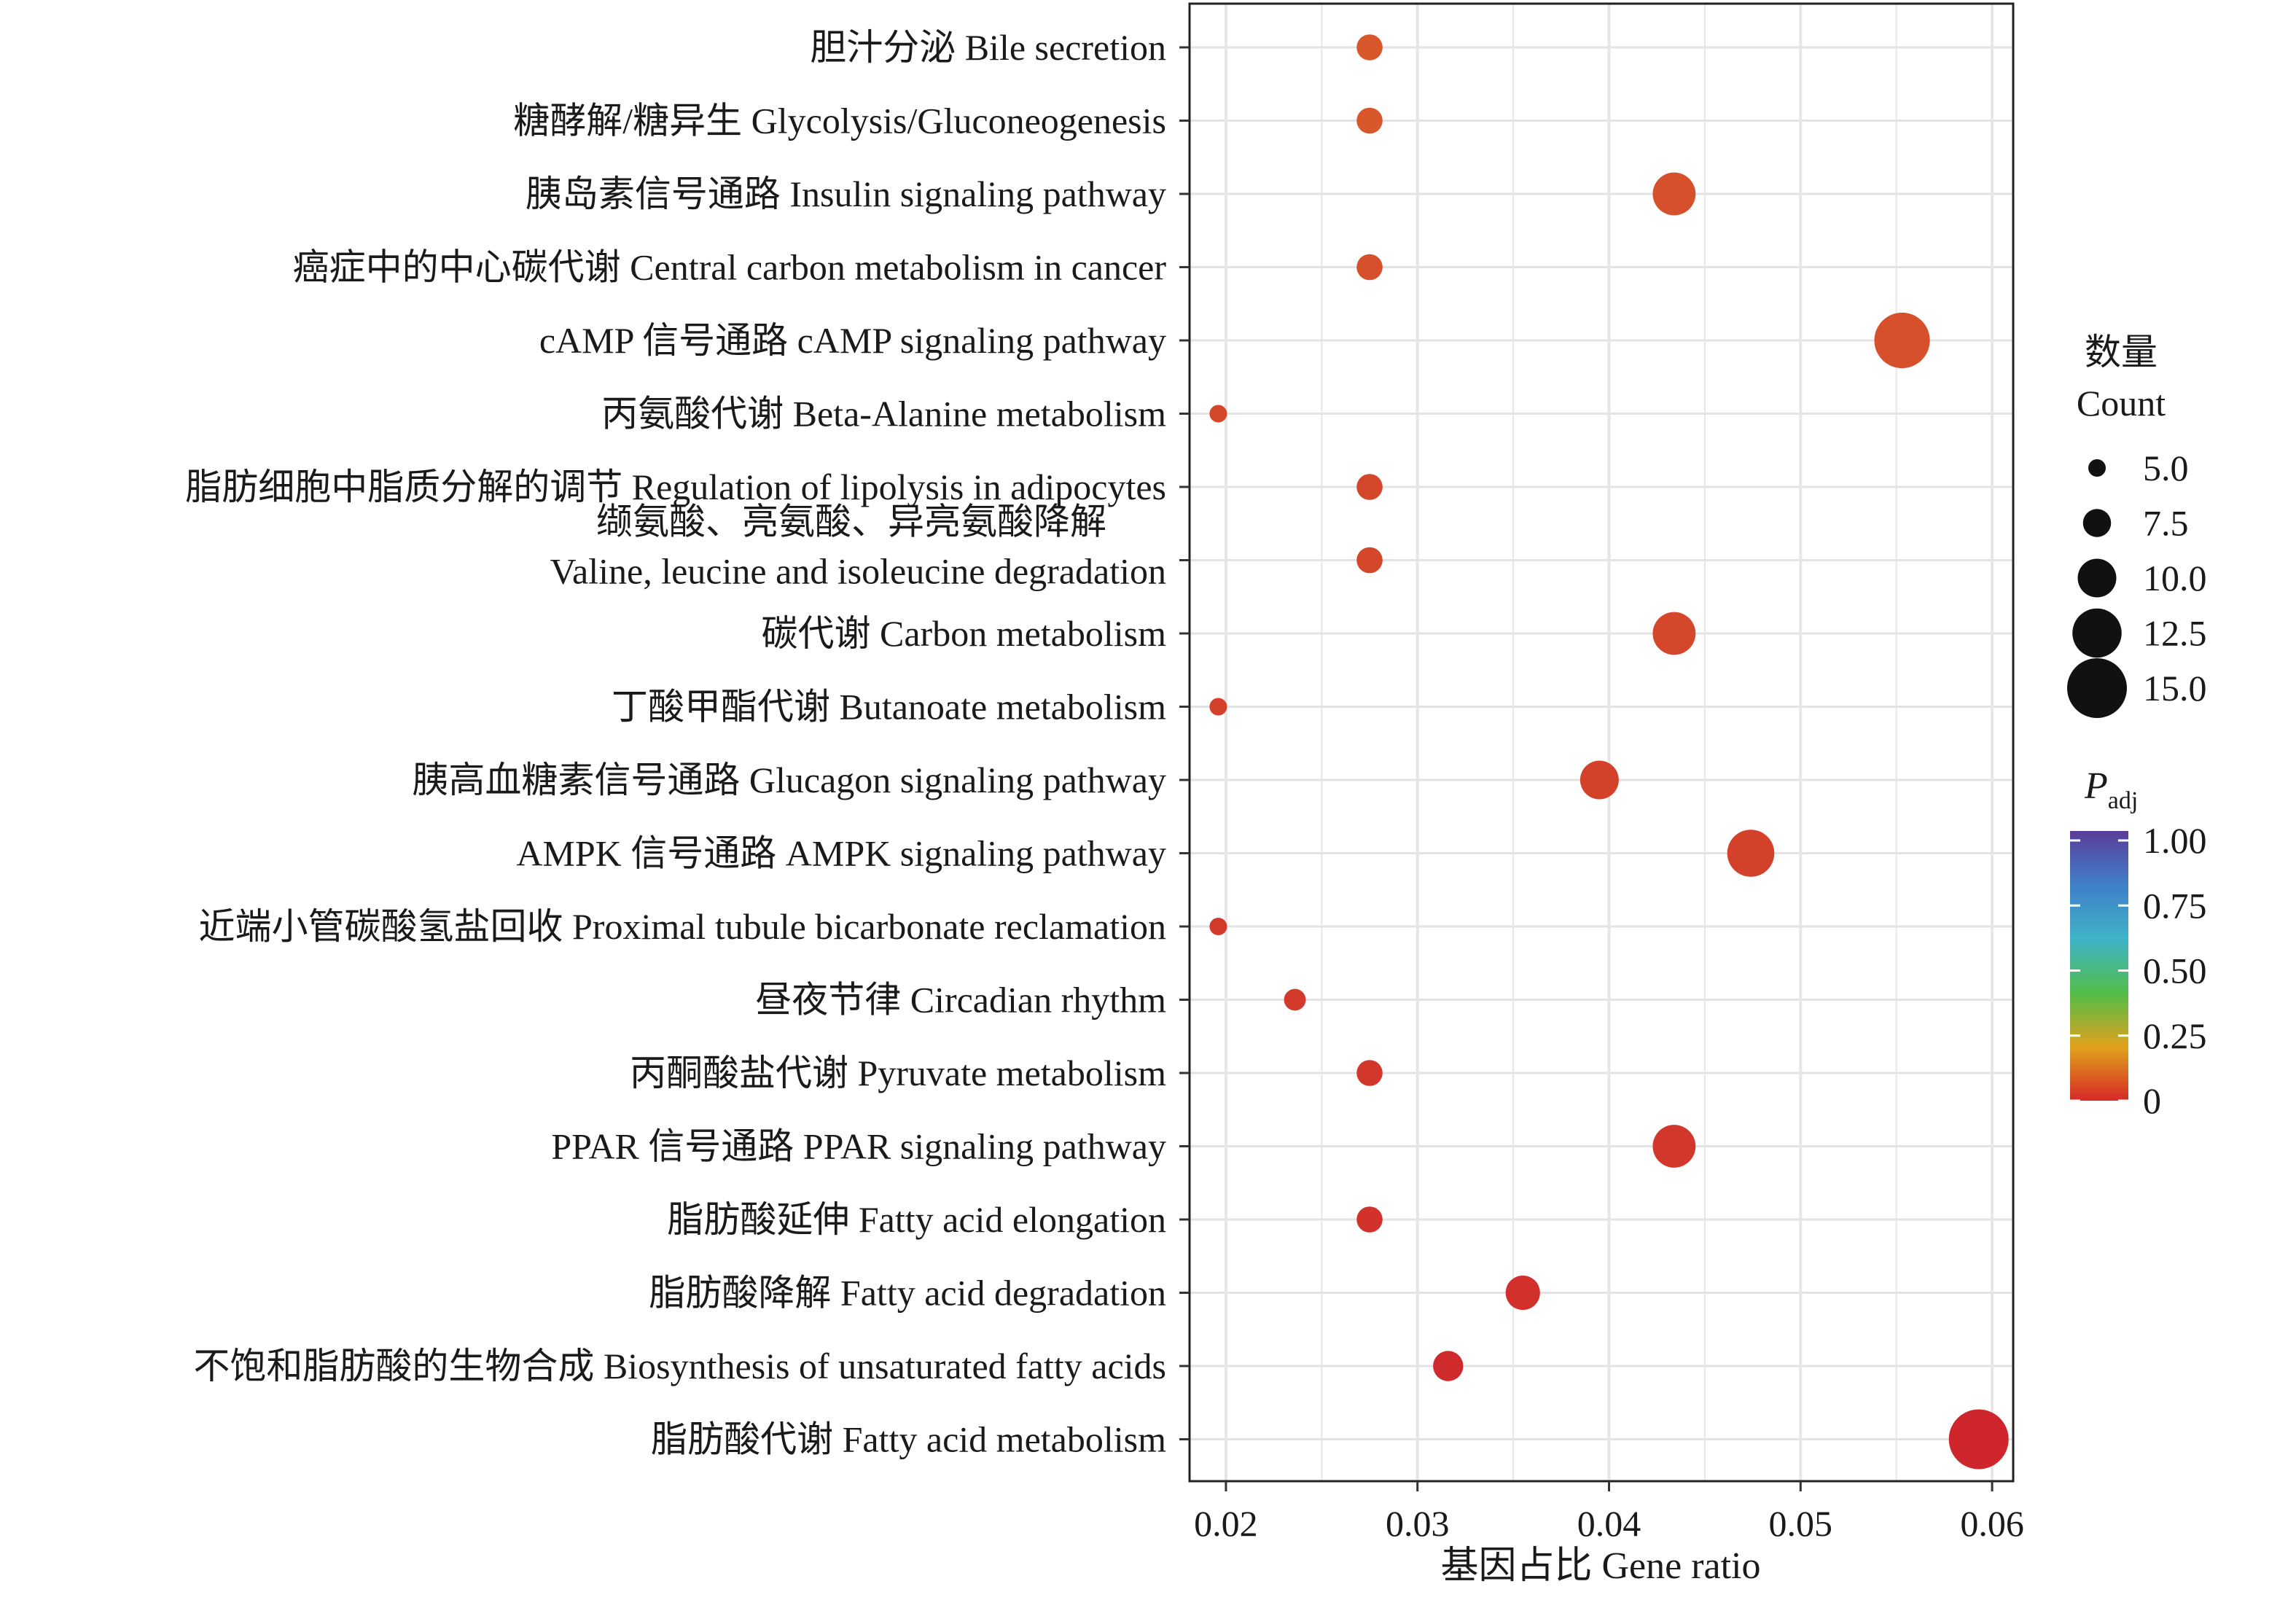  Describe the element at coordinates (853, 340) in the screenshot. I see `y-tick-label: cAMP 信号通路 cAMP signaling pathway` at that location.